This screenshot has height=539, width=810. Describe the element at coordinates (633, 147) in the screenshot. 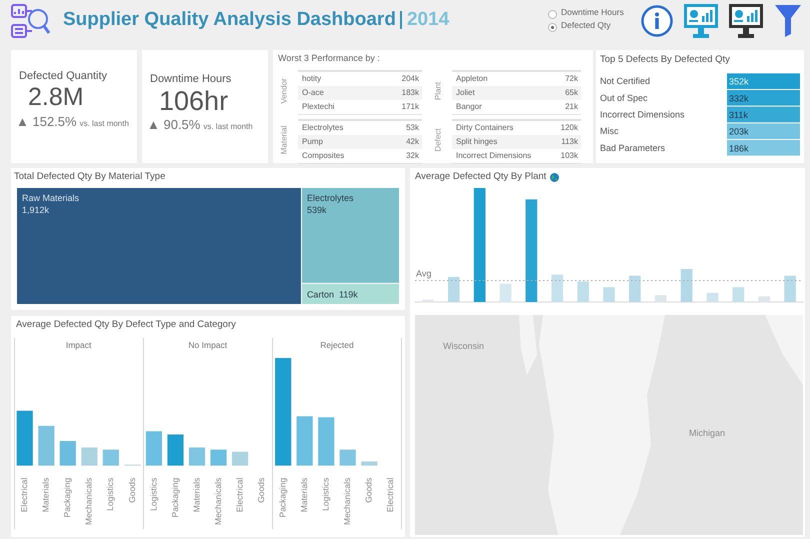

I see `y-tick-label: Bad Parameters` at that location.